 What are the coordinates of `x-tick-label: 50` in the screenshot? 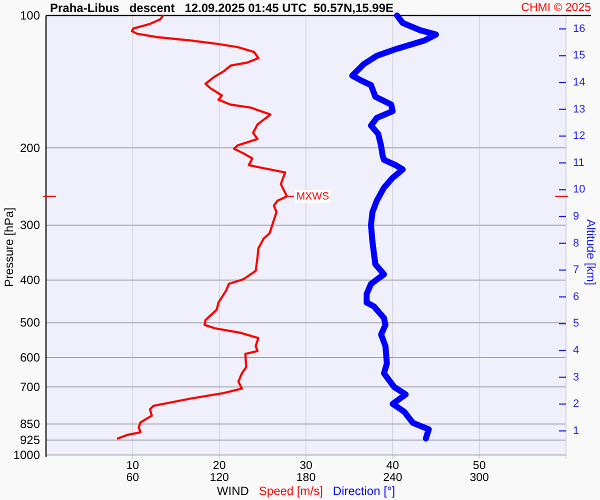 It's located at (479, 466).